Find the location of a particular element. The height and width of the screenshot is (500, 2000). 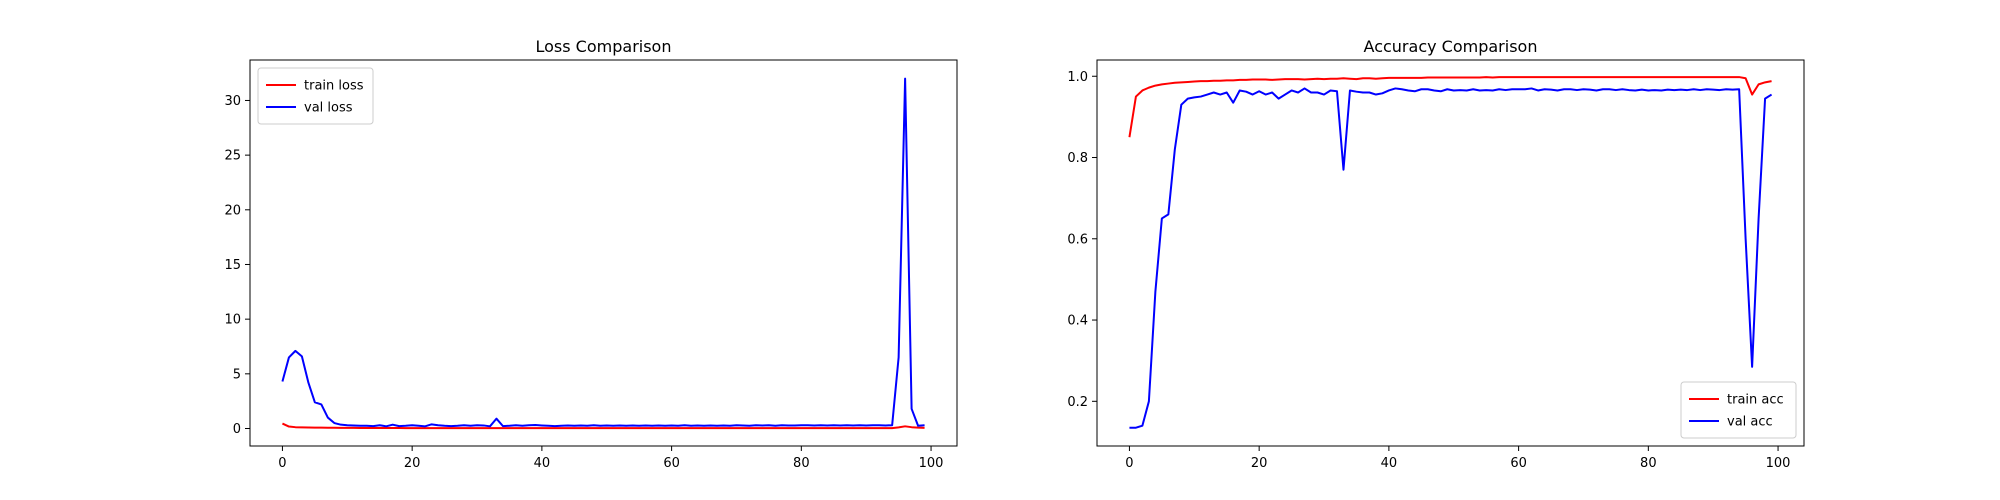

accuracy-legend: train acc val acc is located at coordinates (1738, 410).